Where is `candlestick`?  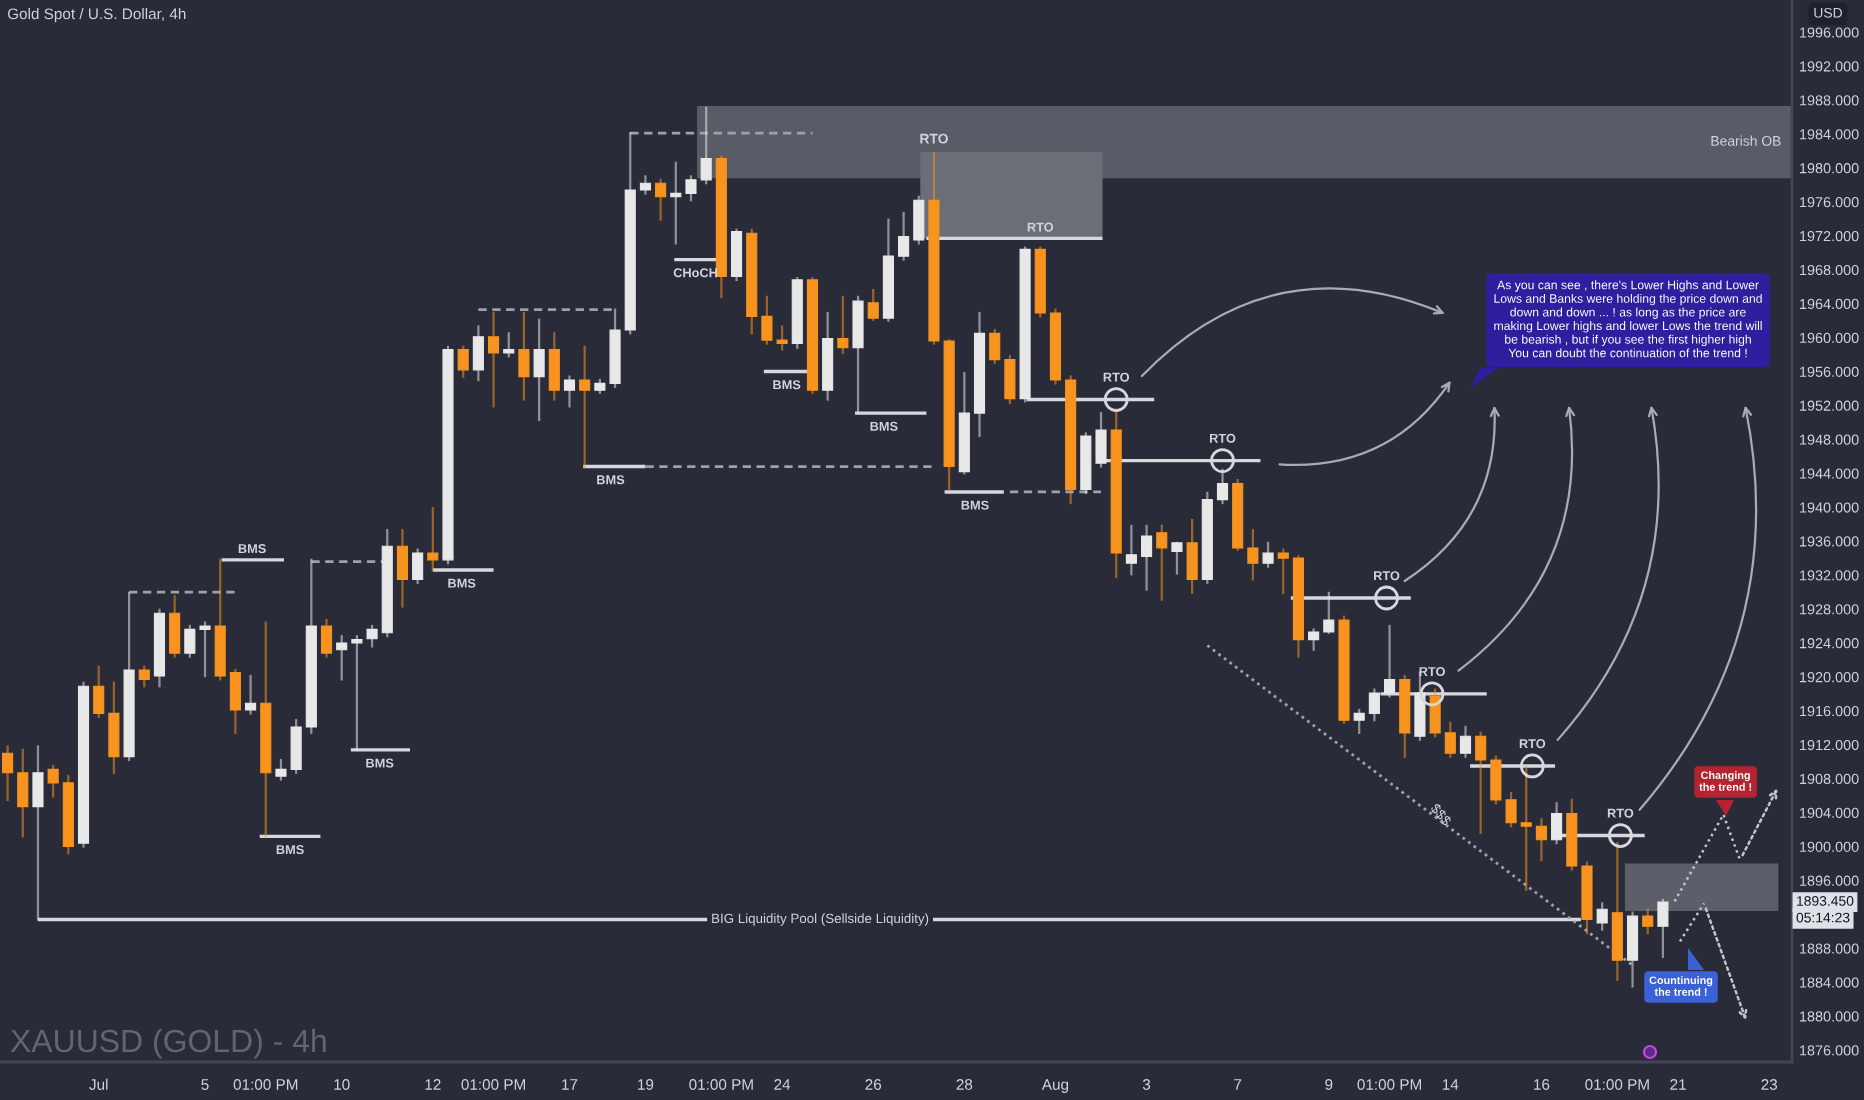
candlestick is located at coordinates (645, 185).